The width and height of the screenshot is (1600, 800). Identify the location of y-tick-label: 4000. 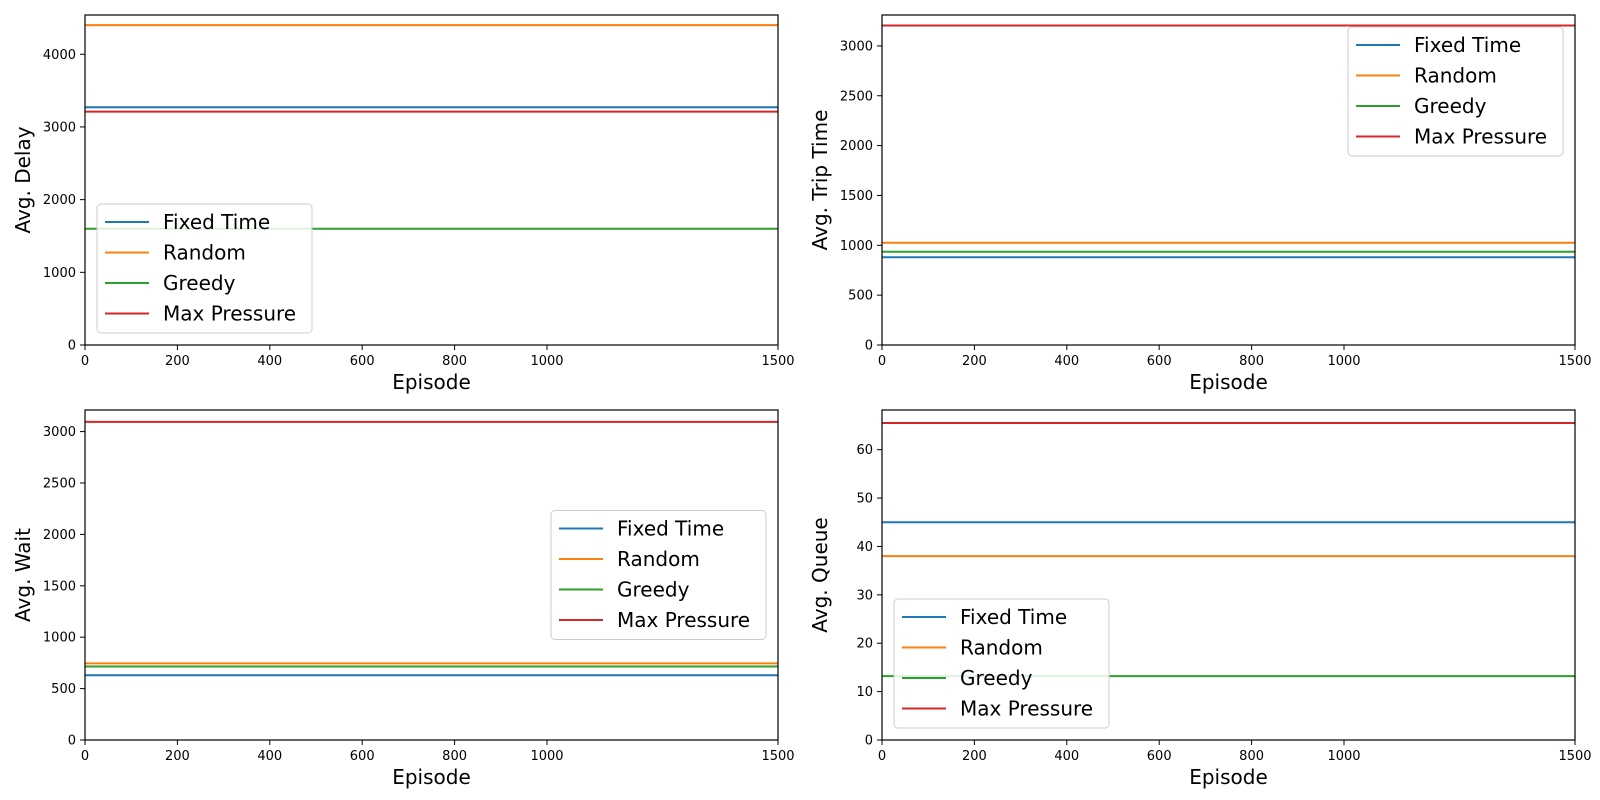
(59, 55).